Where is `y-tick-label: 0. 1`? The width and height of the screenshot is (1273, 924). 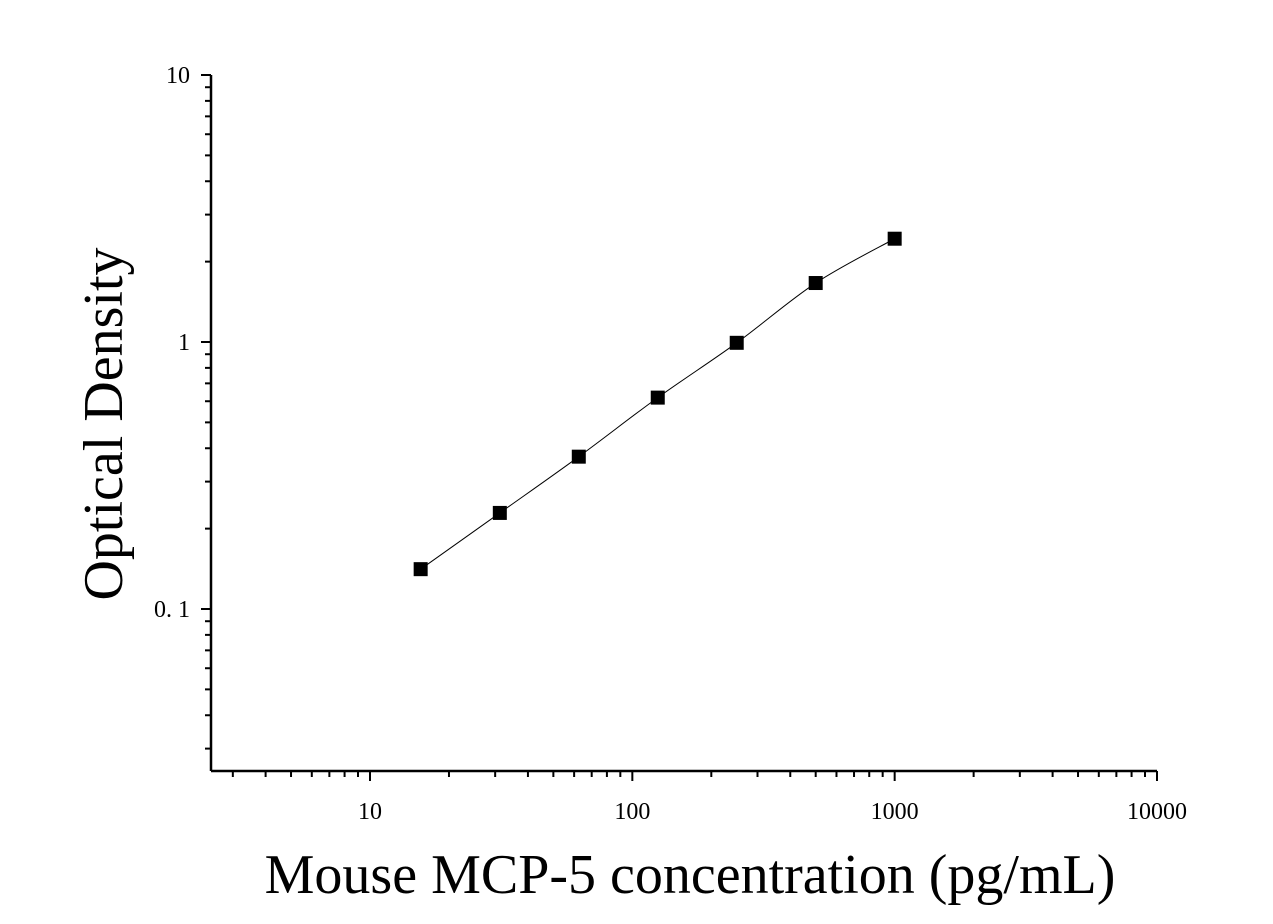
y-tick-label: 0. 1 is located at coordinates (172, 610).